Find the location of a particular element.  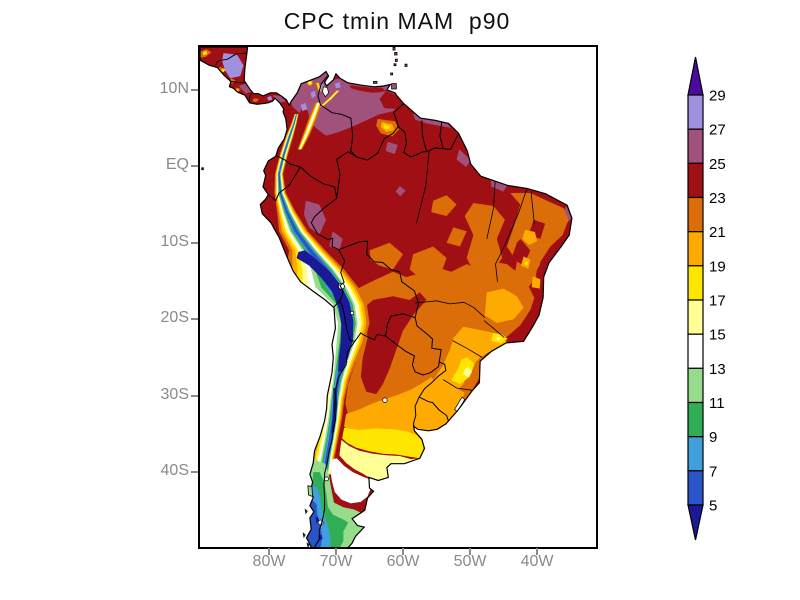

colorbar-label: 21 is located at coordinates (717, 232).